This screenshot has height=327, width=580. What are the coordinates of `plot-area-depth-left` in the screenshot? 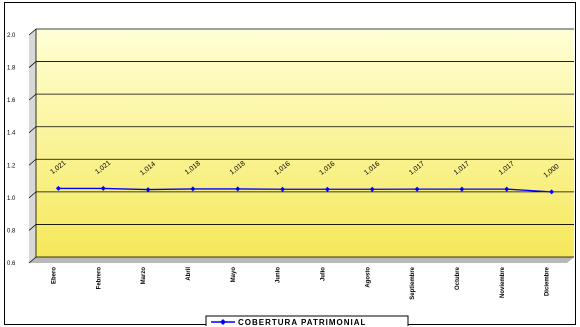 It's located at (32, 146).